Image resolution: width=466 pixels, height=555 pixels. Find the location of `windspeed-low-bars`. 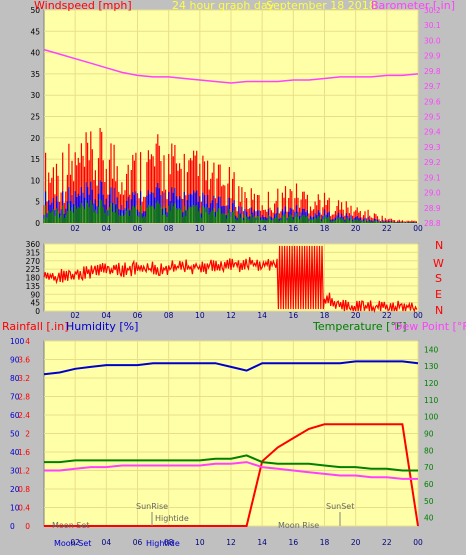

windspeed-low-bars is located at coordinates (230, 211).